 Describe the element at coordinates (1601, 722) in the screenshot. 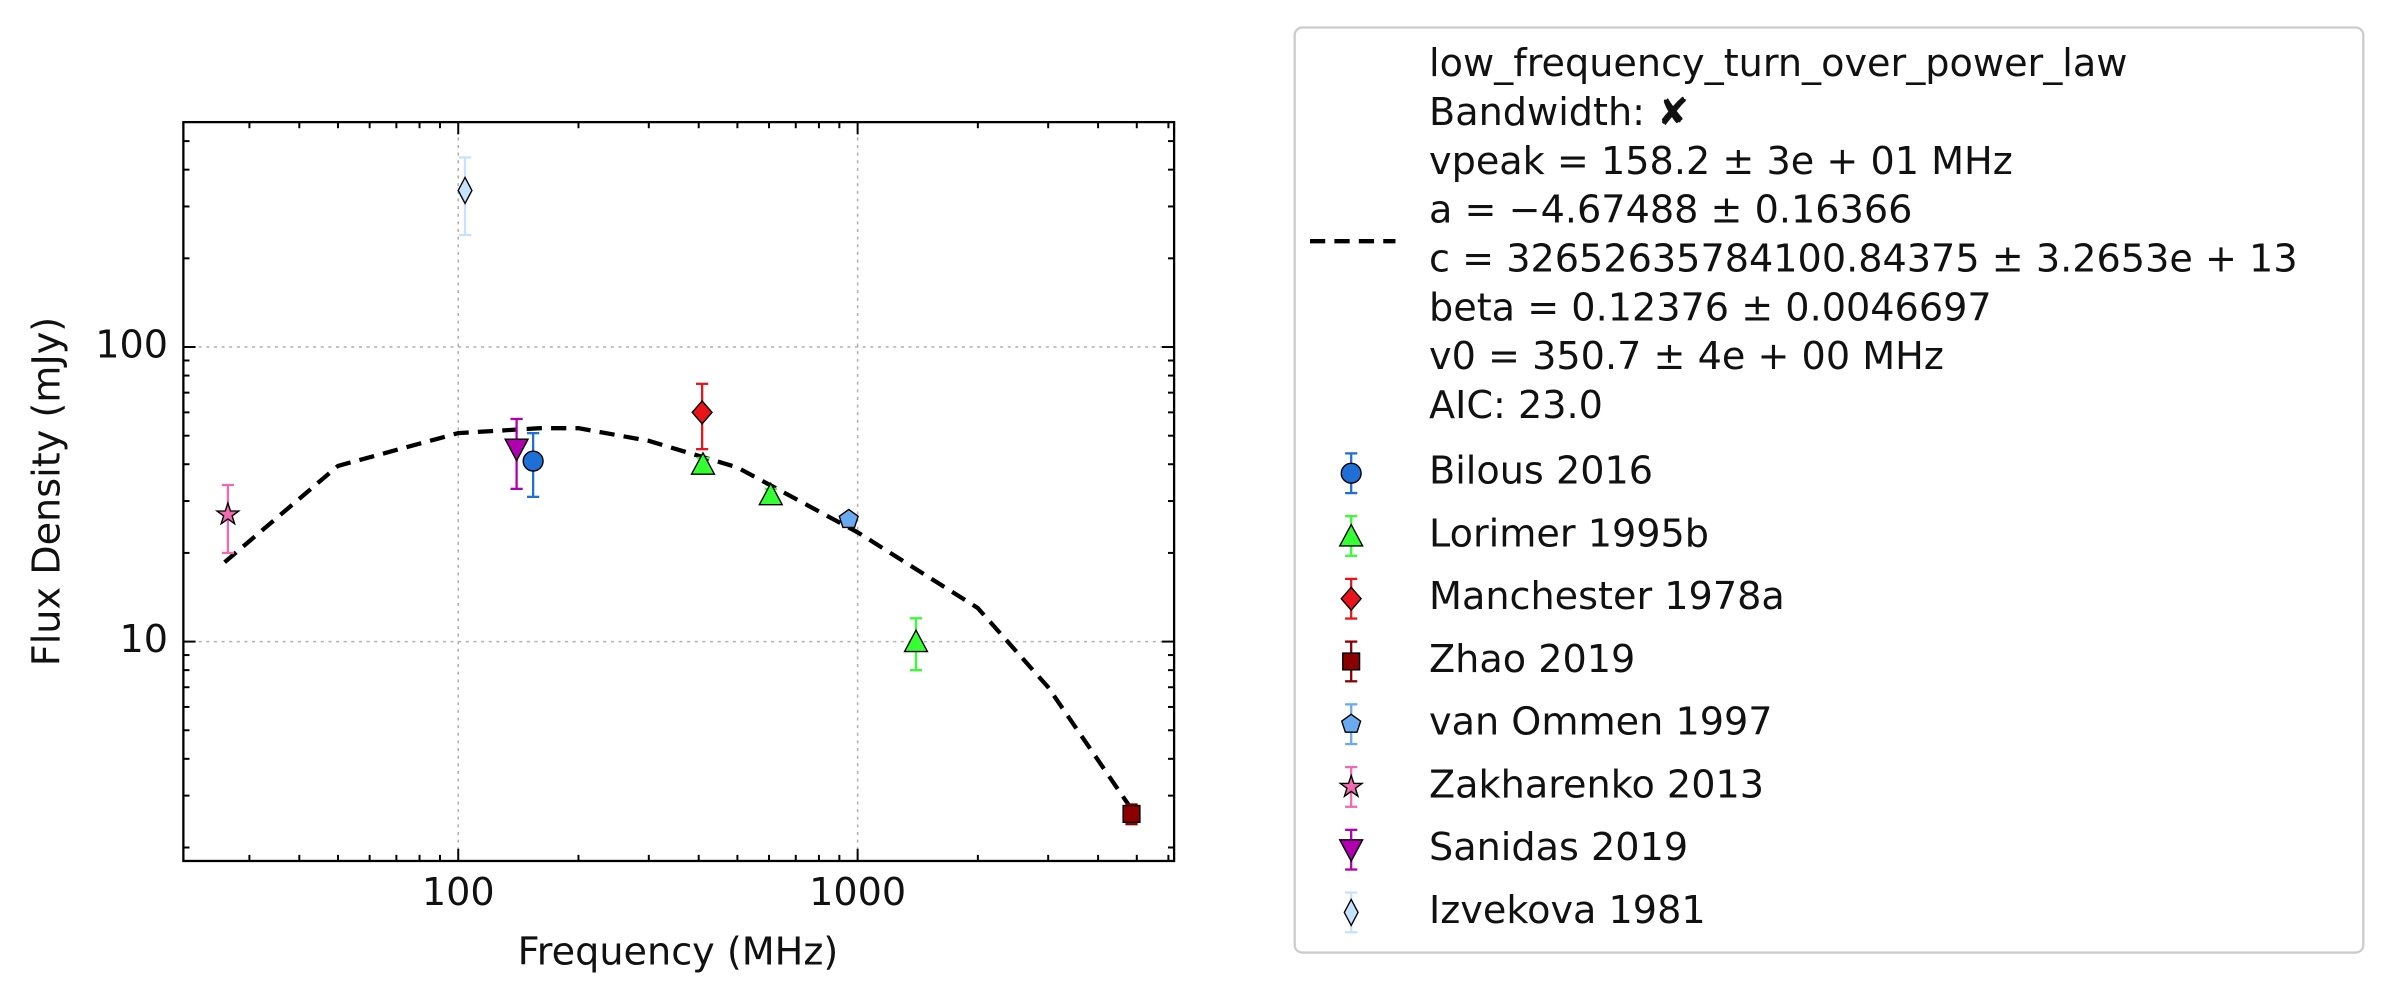

I see `legend-label: van Ommen 1997` at that location.